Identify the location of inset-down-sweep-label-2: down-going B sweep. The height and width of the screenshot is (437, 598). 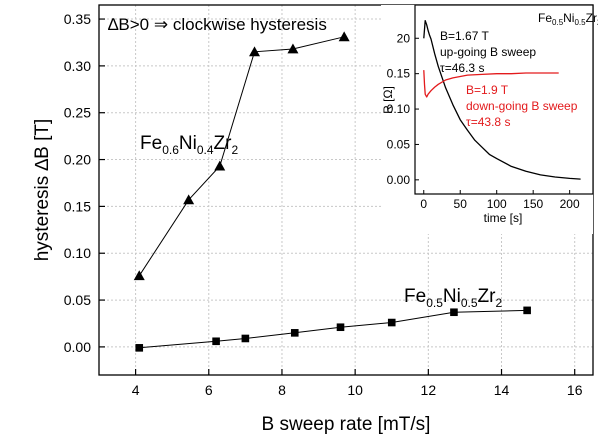
(522, 106).